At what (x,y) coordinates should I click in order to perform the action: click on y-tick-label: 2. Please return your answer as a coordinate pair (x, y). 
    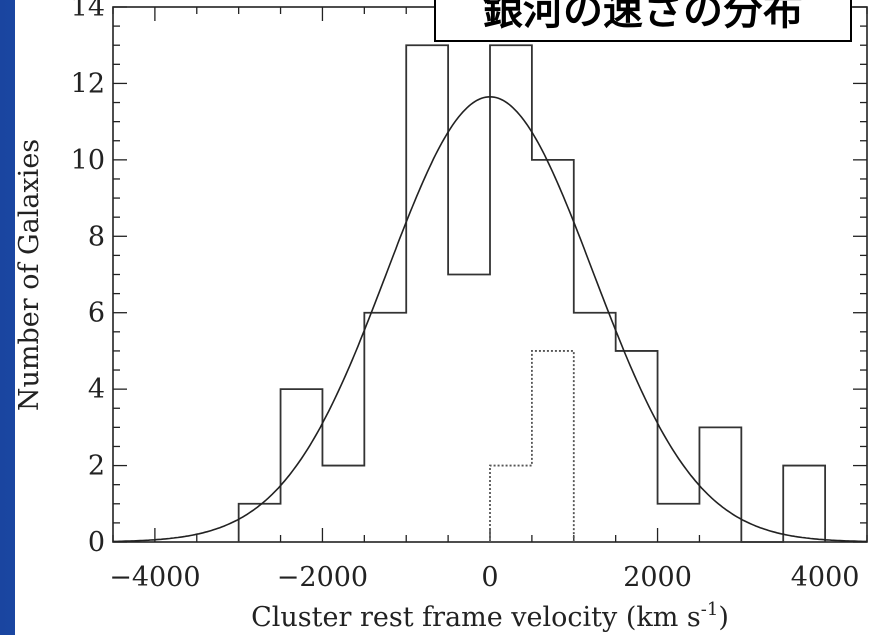
    Looking at the image, I should click on (96, 466).